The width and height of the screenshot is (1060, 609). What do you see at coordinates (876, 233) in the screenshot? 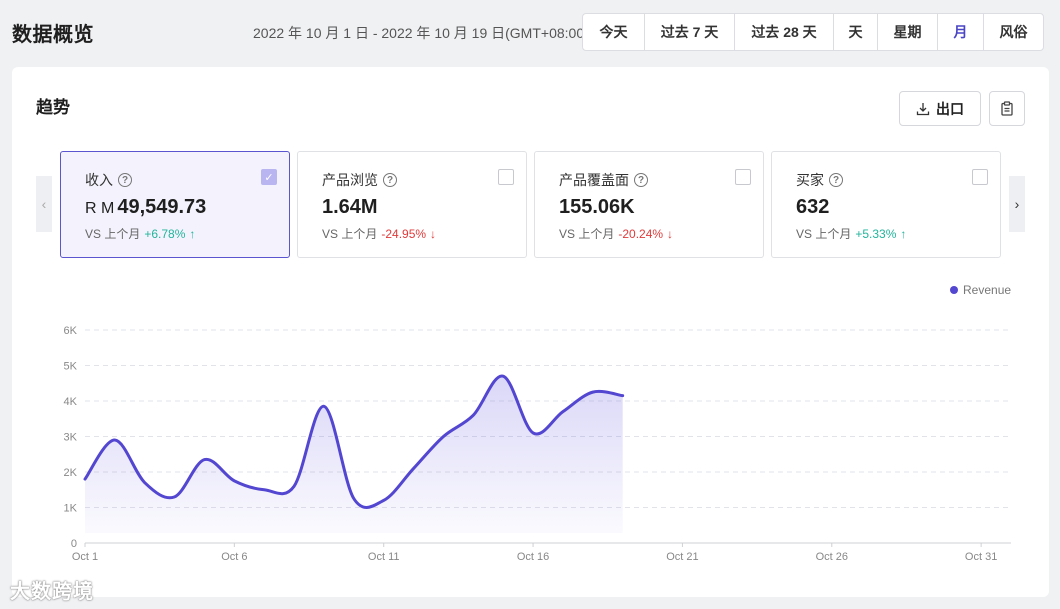
I see `metric-change: +5.33%` at bounding box center [876, 233].